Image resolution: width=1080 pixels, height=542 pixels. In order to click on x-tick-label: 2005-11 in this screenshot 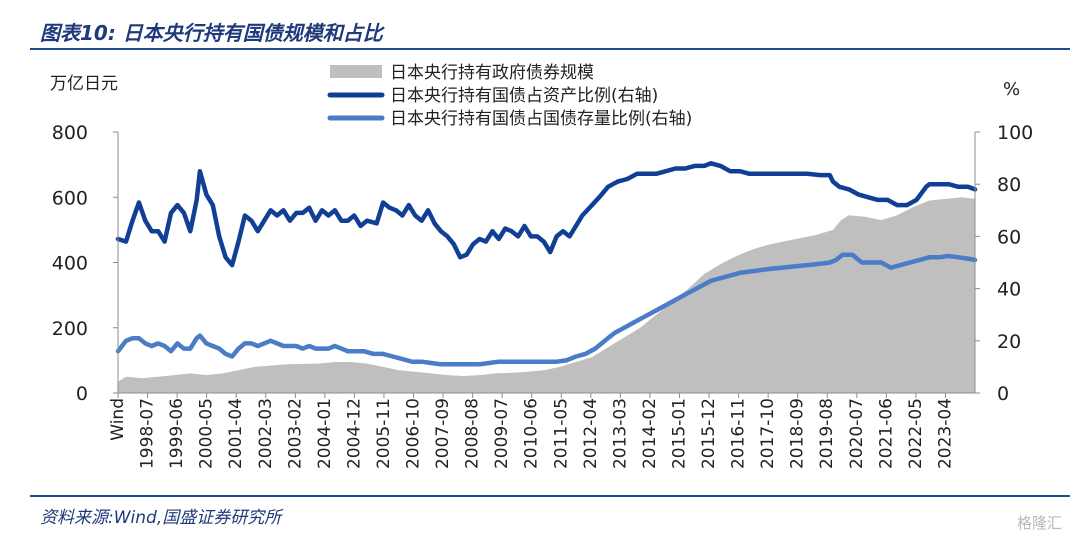, I will do `click(384, 433)`.